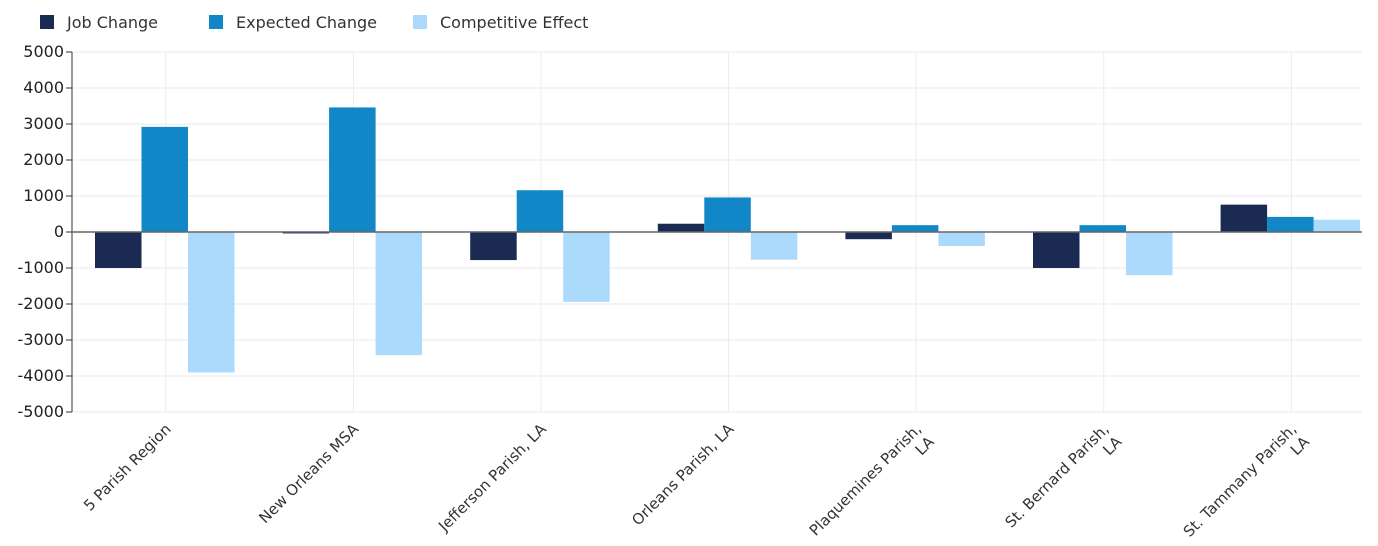  Describe the element at coordinates (1056, 475) in the screenshot. I see `x-category-line: St. Bernard Parish,` at that location.